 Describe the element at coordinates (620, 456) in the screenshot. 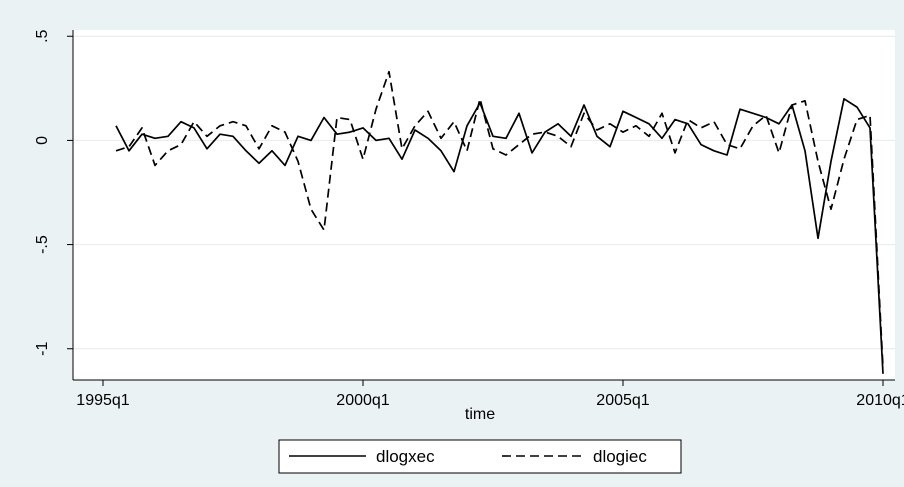

I see `legend-label-dlogiec: dlogiec` at that location.